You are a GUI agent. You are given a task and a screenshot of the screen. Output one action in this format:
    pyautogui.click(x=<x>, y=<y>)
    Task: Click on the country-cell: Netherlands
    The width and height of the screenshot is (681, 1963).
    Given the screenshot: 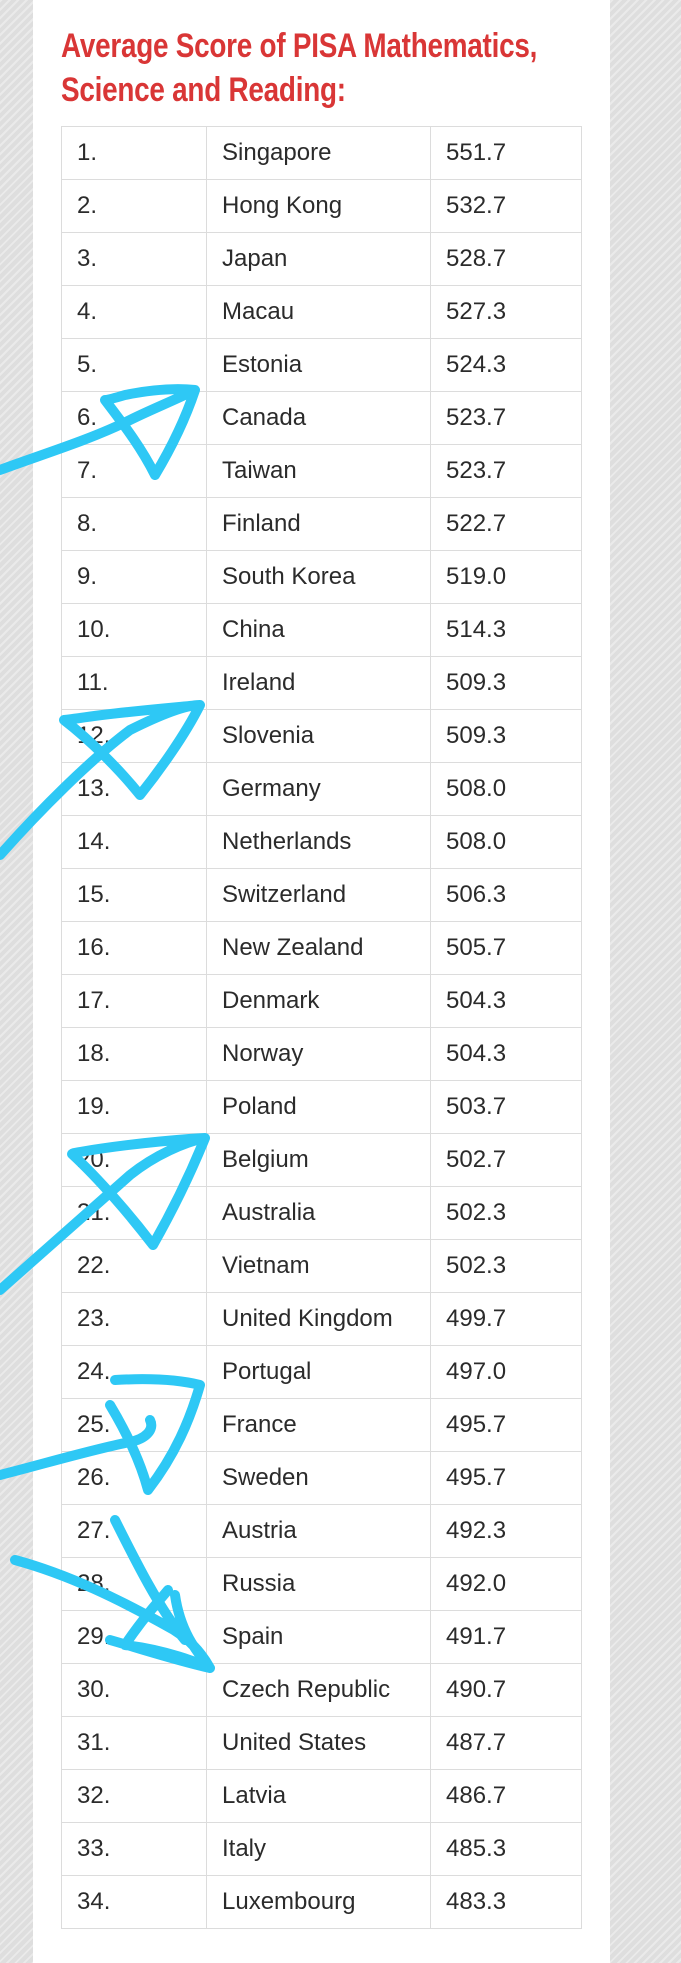 What is the action you would take?
    pyautogui.click(x=318, y=842)
    